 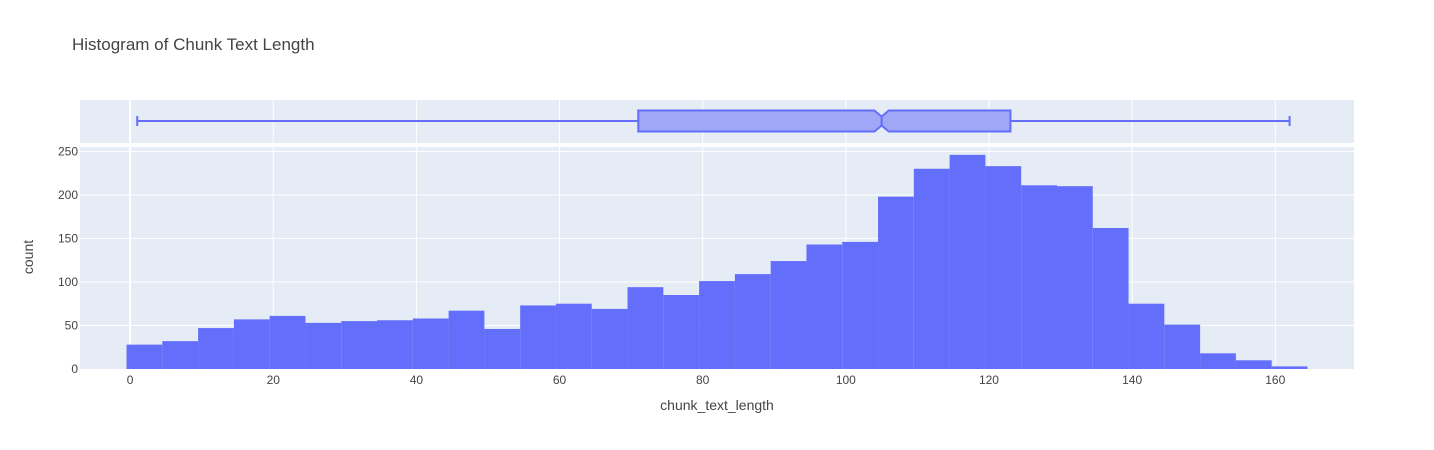 What do you see at coordinates (274, 380) in the screenshot?
I see `x-tick-label-1: 20` at bounding box center [274, 380].